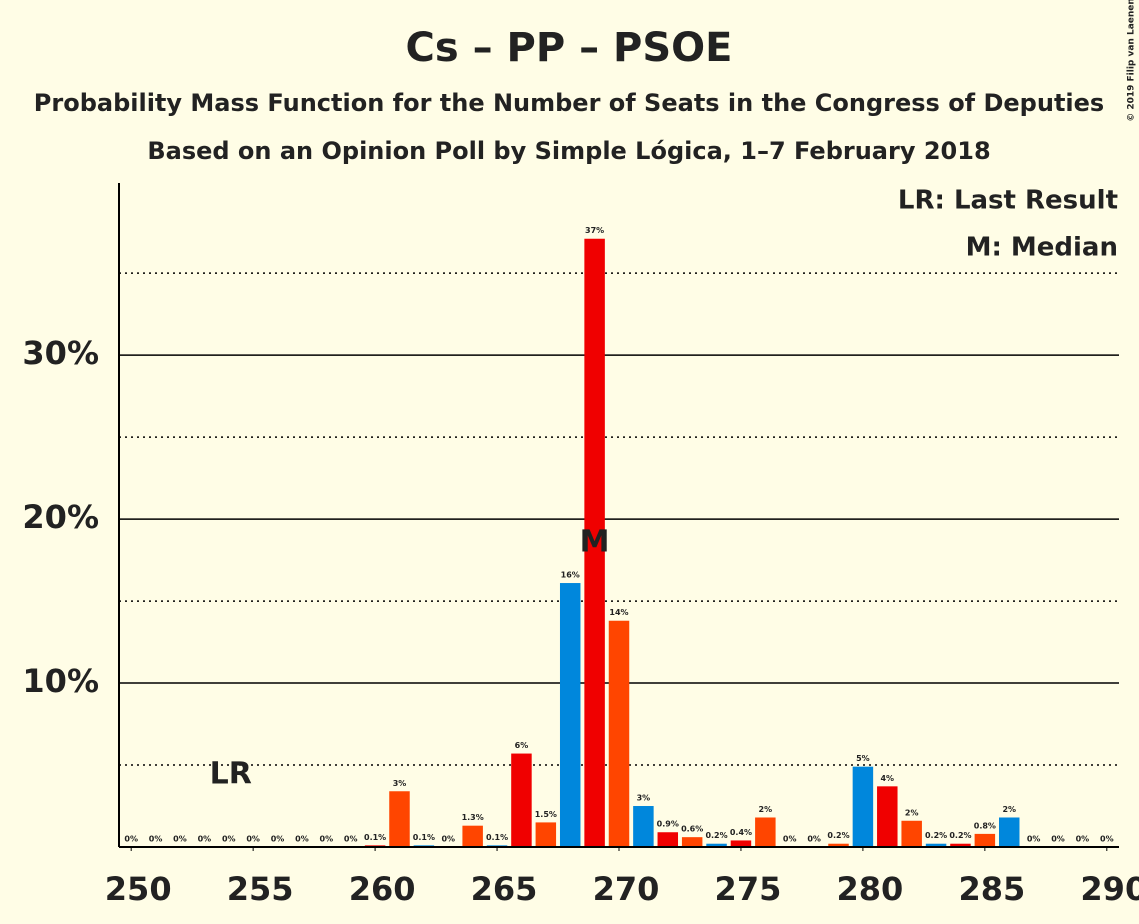 Image resolution: width=1139 pixels, height=924 pixels. What do you see at coordinates (1008, 201) in the screenshot?
I see `legend-entry: LR: Last Result` at bounding box center [1008, 201].